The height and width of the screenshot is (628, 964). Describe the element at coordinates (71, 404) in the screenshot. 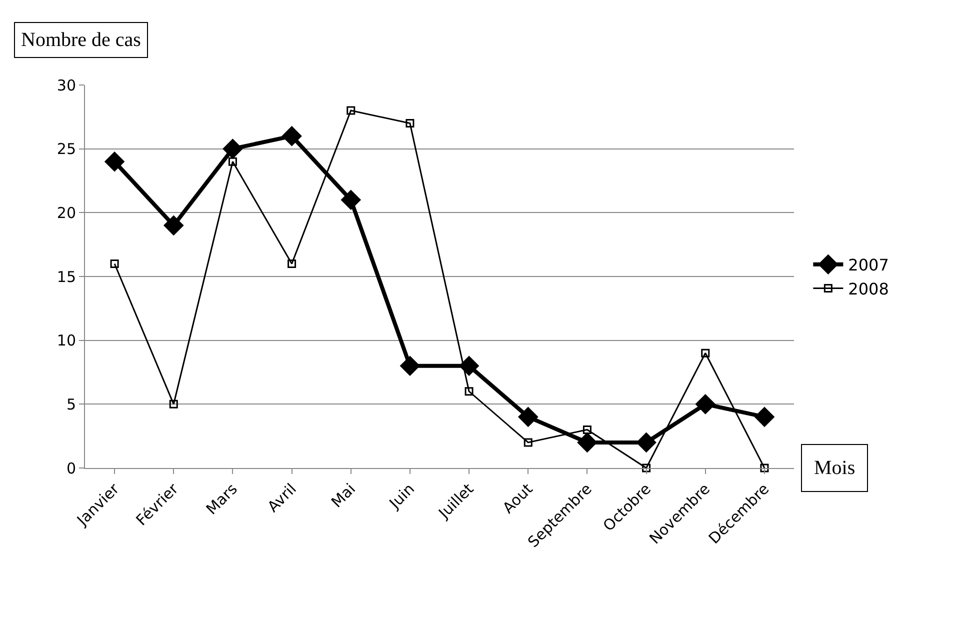

I see `y-tick-label: 5` at that location.